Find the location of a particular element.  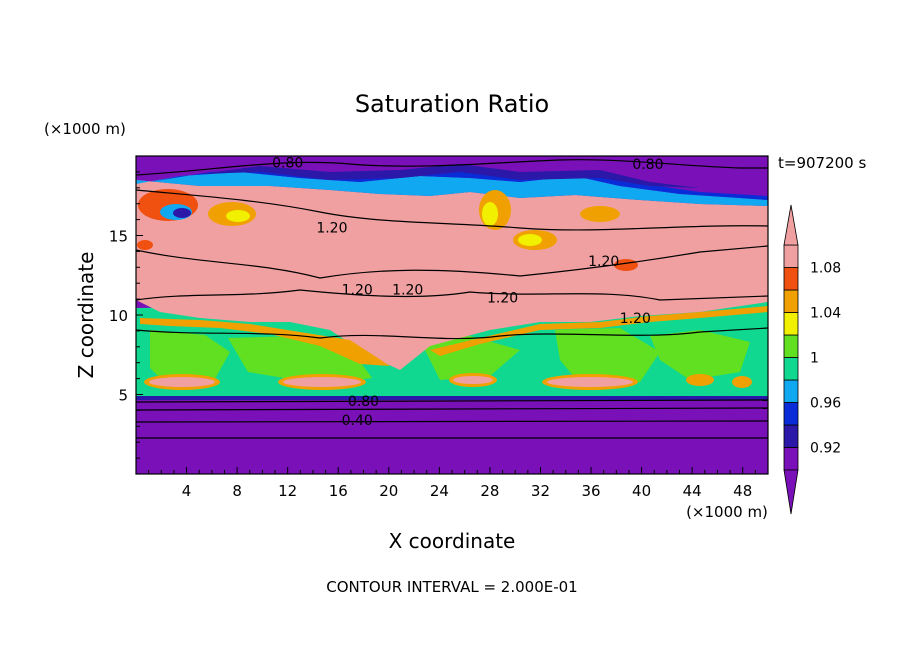

colorbar-max-arrow is located at coordinates (791, 225).